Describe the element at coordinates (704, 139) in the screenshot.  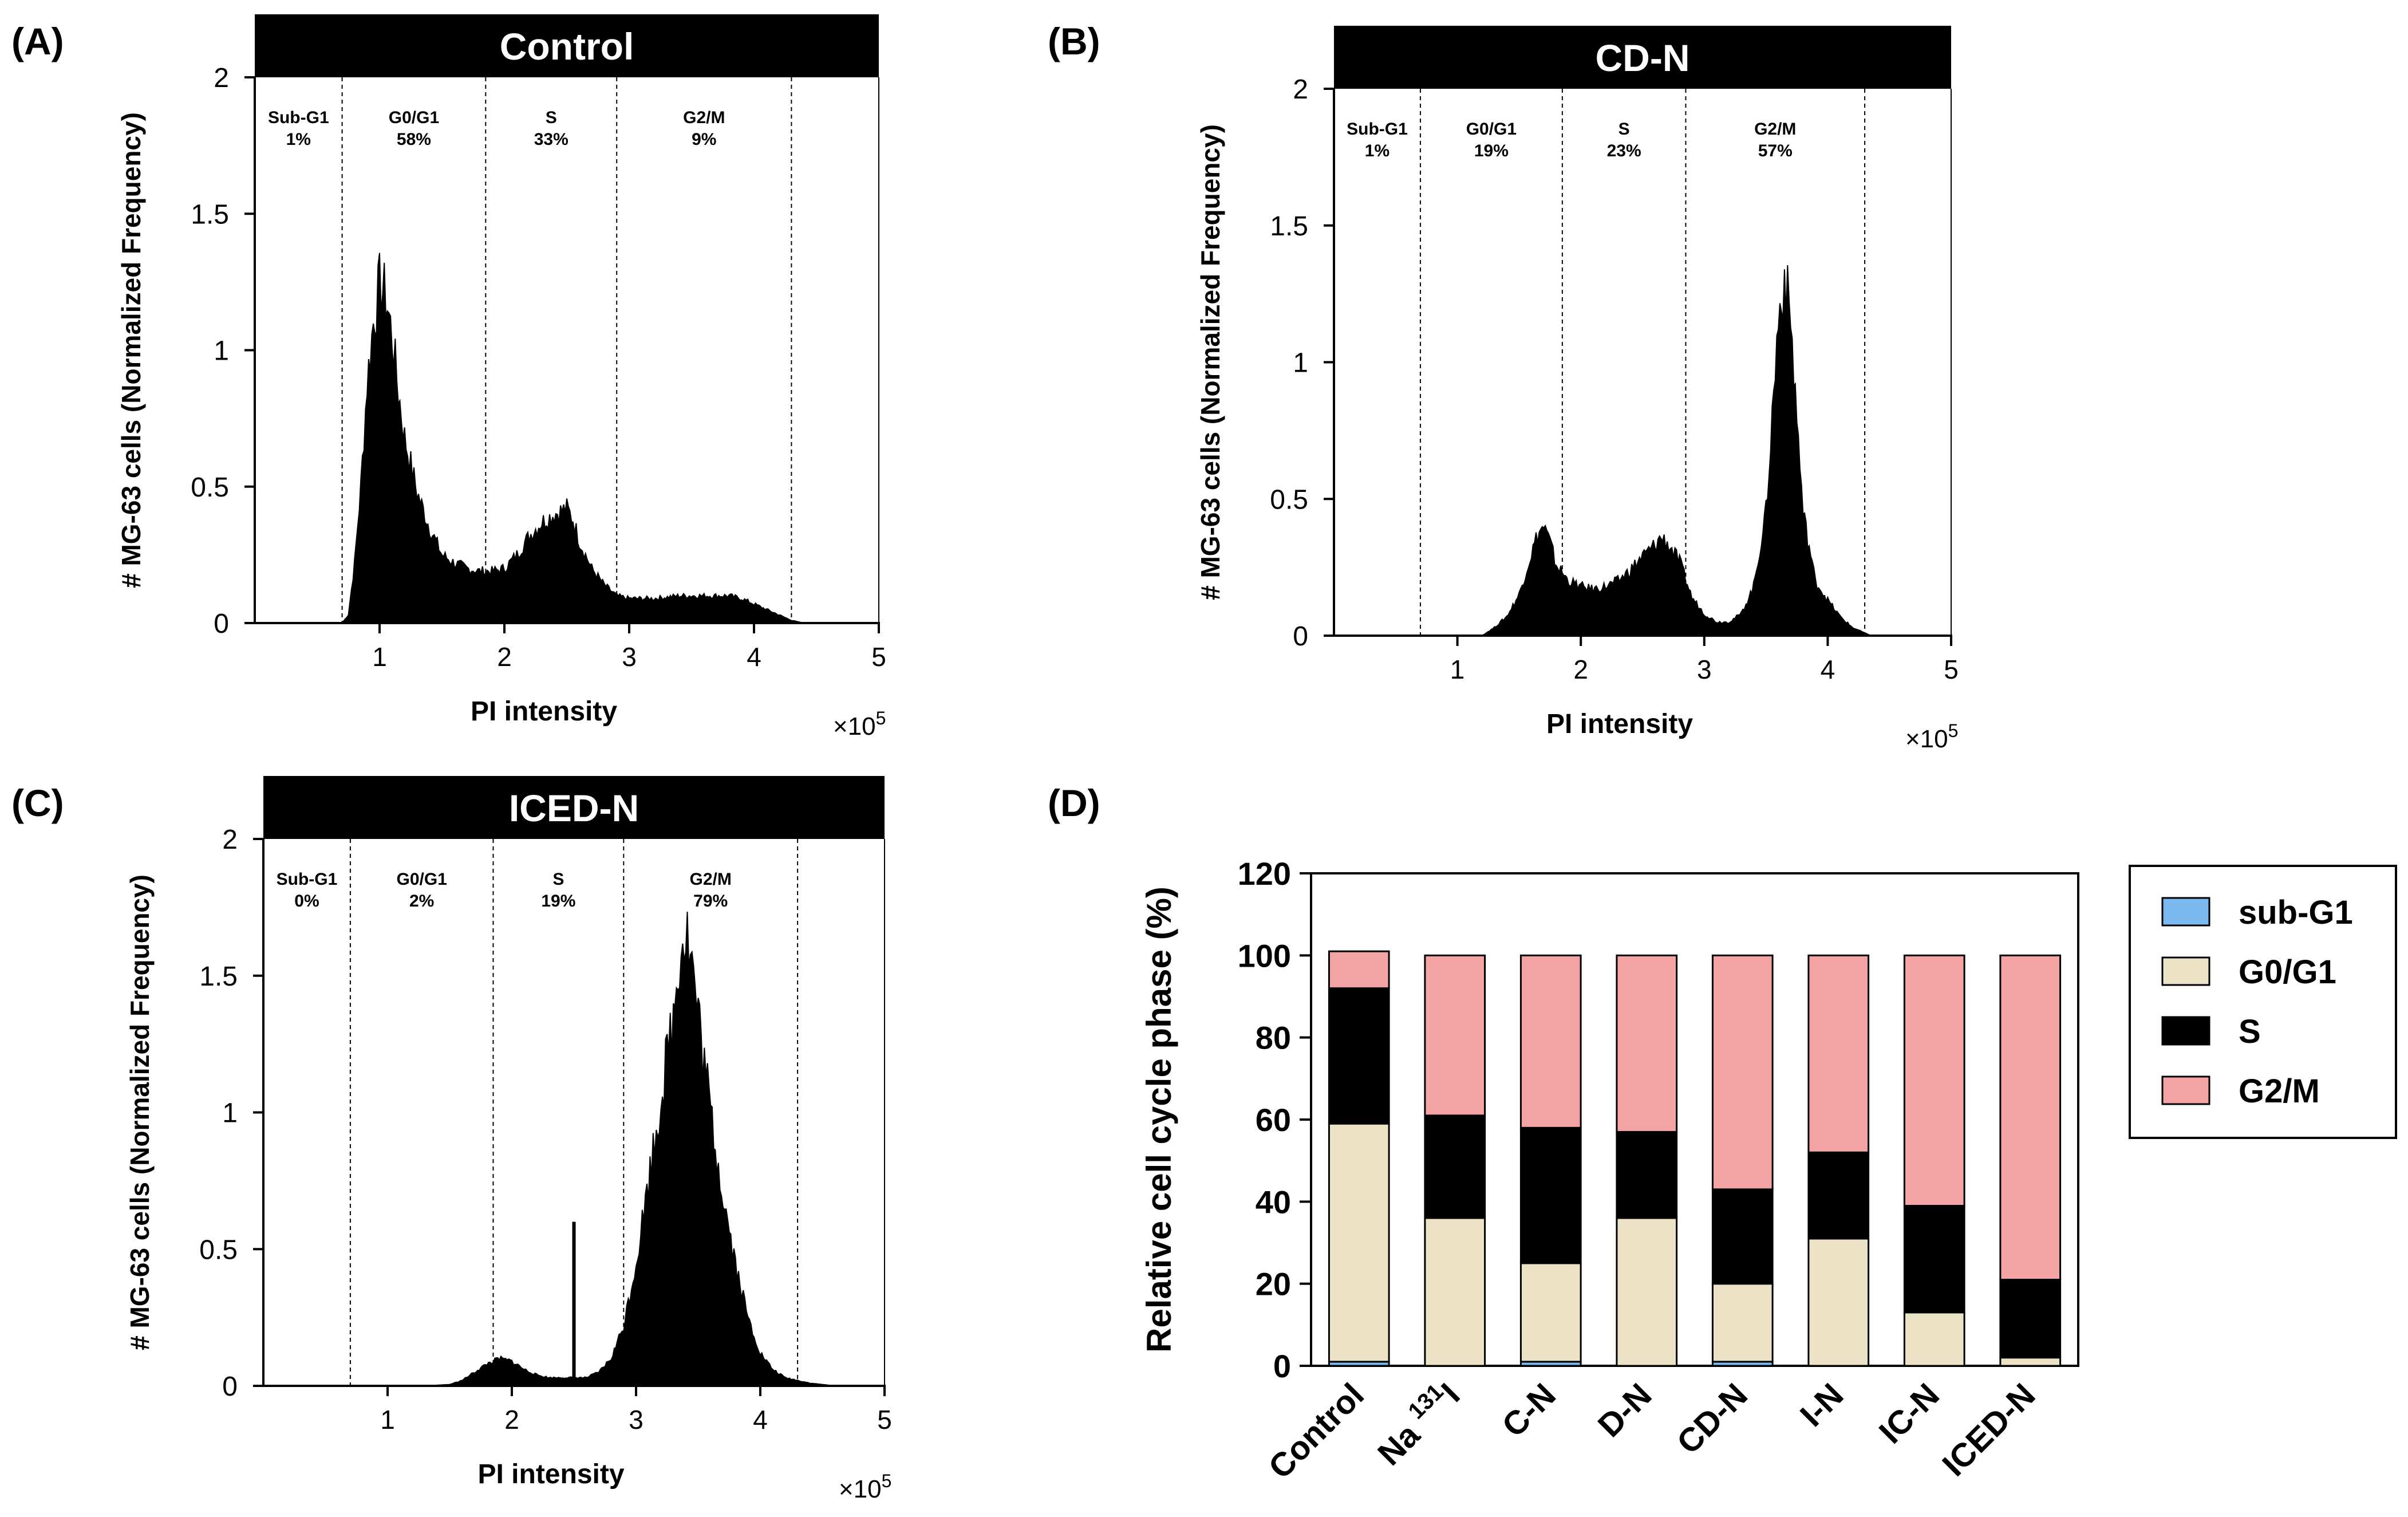
I see `phase-percent: 9%` at that location.